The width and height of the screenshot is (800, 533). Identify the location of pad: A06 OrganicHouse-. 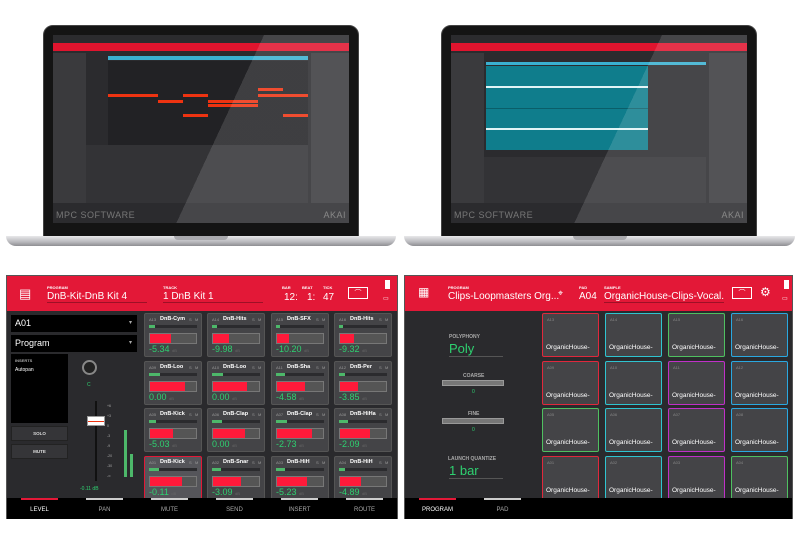
(633, 430).